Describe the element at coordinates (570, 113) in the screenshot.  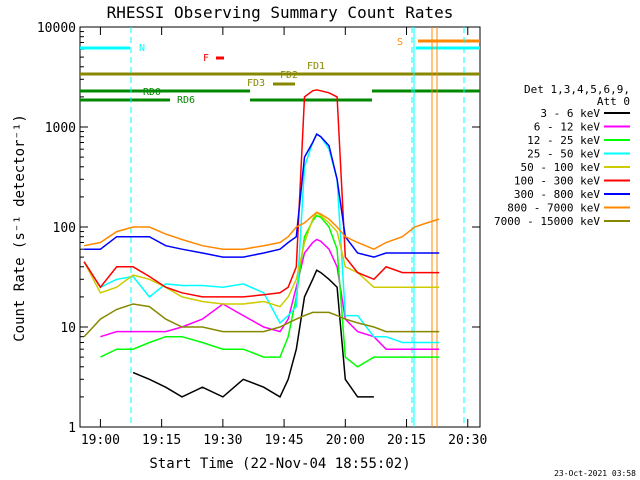
I see `legend-label: 3 - 6 keV` at that location.